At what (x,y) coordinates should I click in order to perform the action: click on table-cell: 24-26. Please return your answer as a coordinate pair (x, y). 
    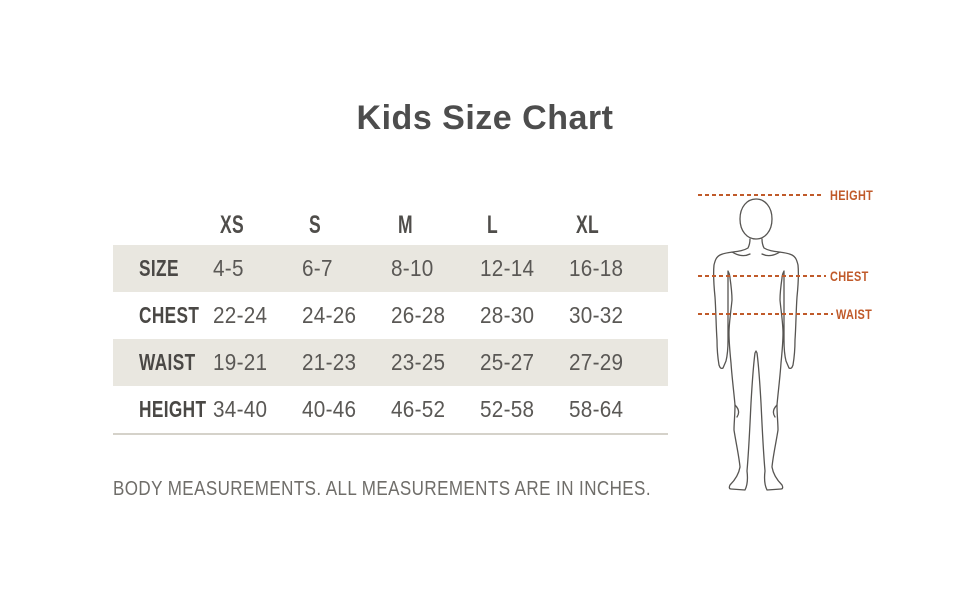
    Looking at the image, I should click on (329, 315).